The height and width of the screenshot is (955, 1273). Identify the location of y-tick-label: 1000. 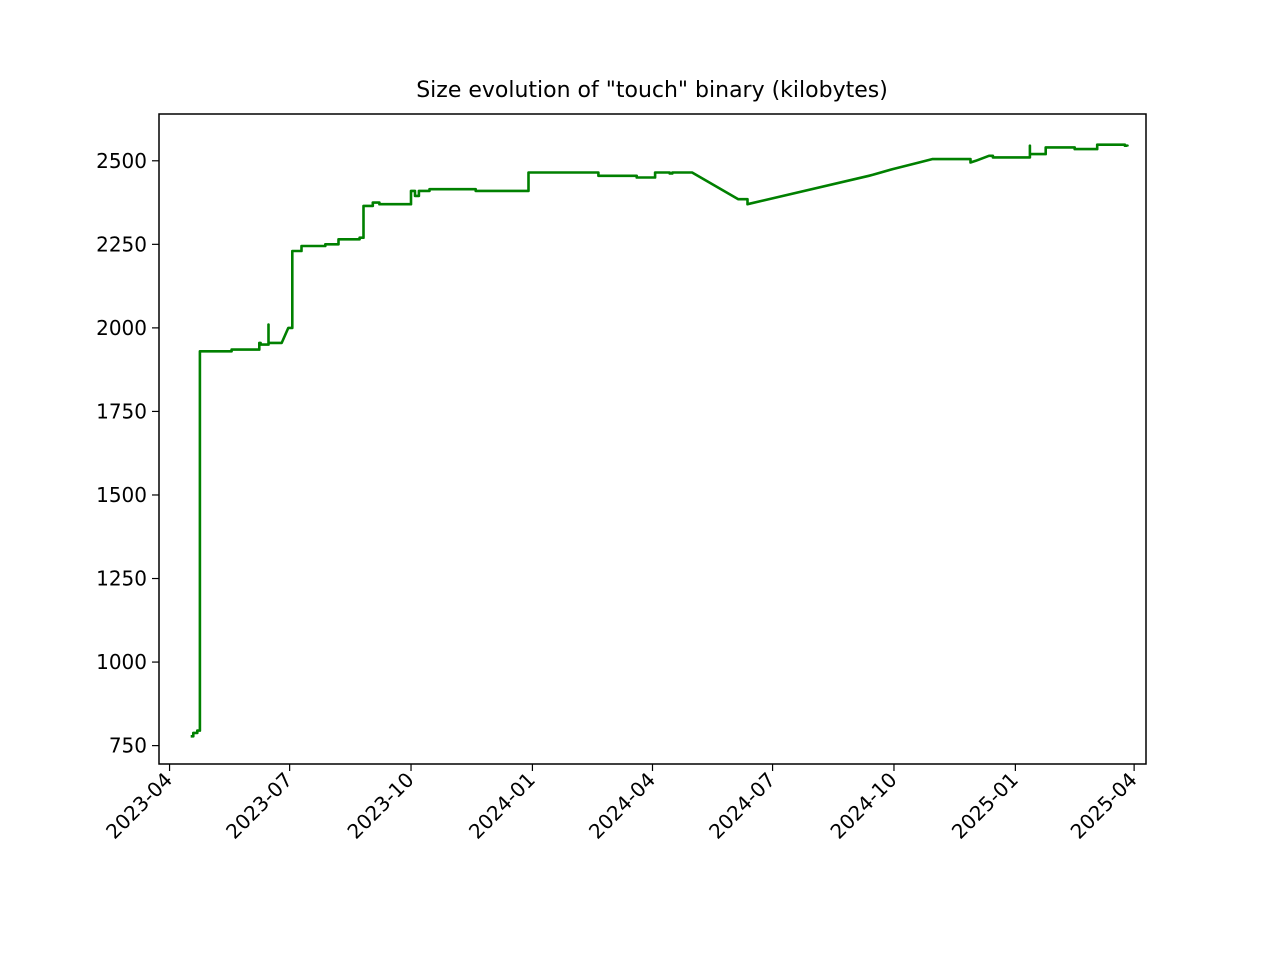
(121, 662).